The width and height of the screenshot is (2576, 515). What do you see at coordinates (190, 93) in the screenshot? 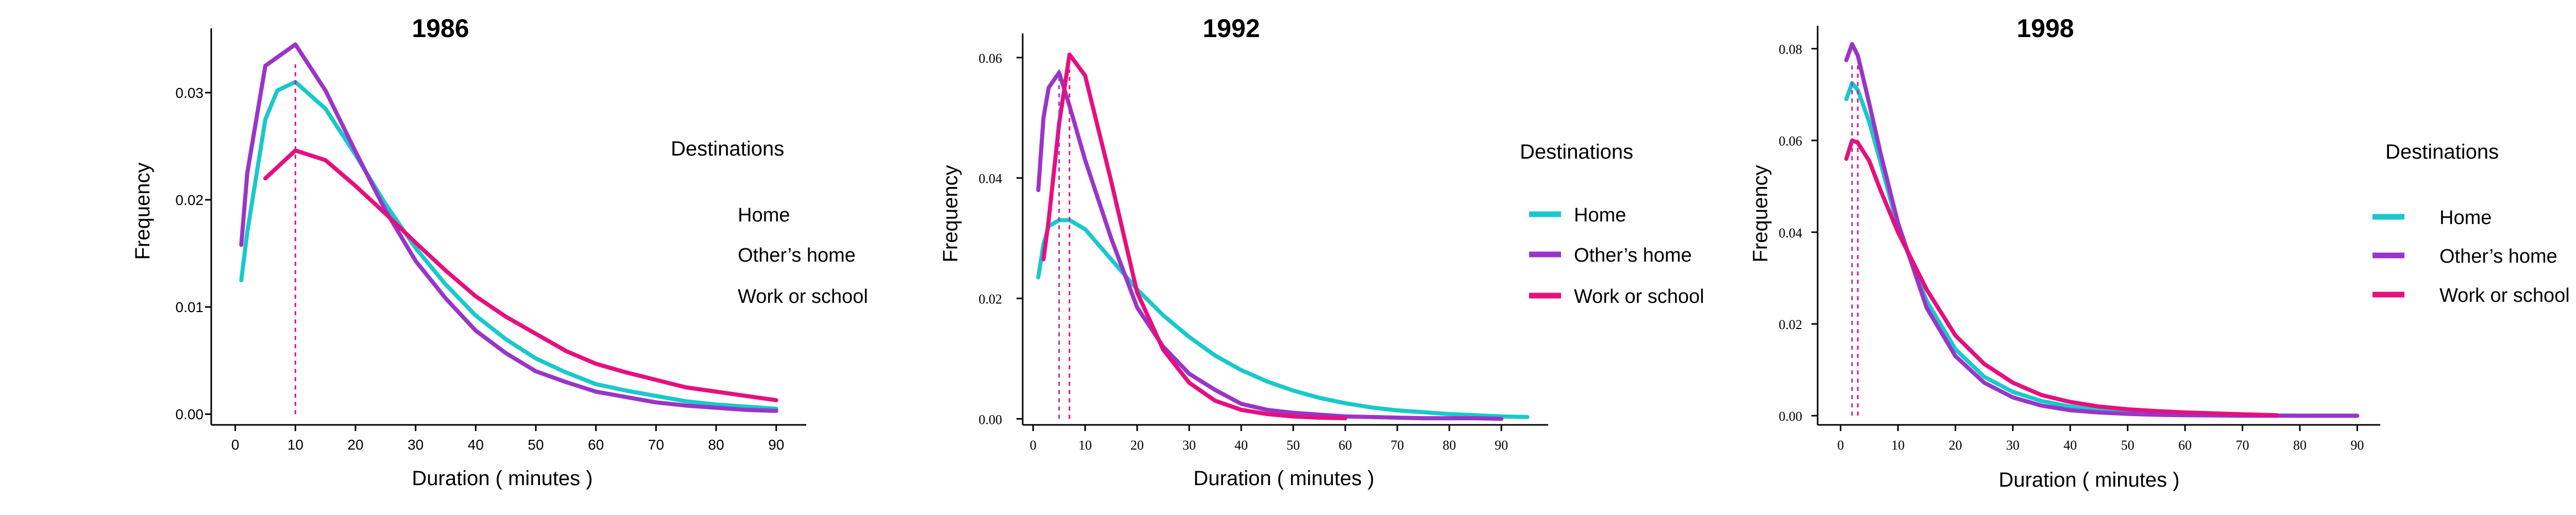
I see `y-tick-label: 0.03` at bounding box center [190, 93].